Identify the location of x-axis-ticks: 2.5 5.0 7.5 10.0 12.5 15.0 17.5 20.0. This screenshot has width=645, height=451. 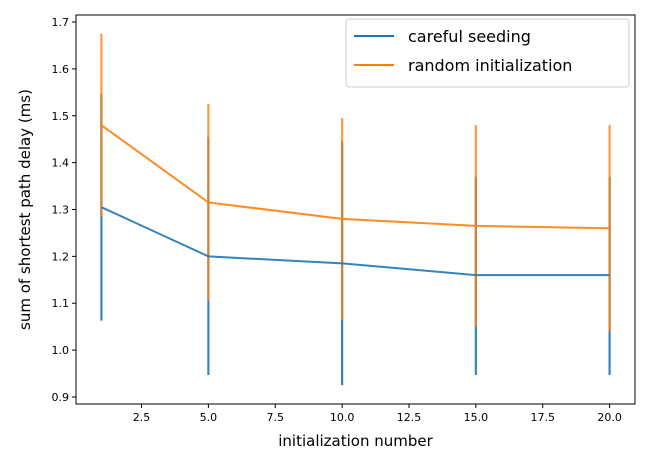
(377, 414).